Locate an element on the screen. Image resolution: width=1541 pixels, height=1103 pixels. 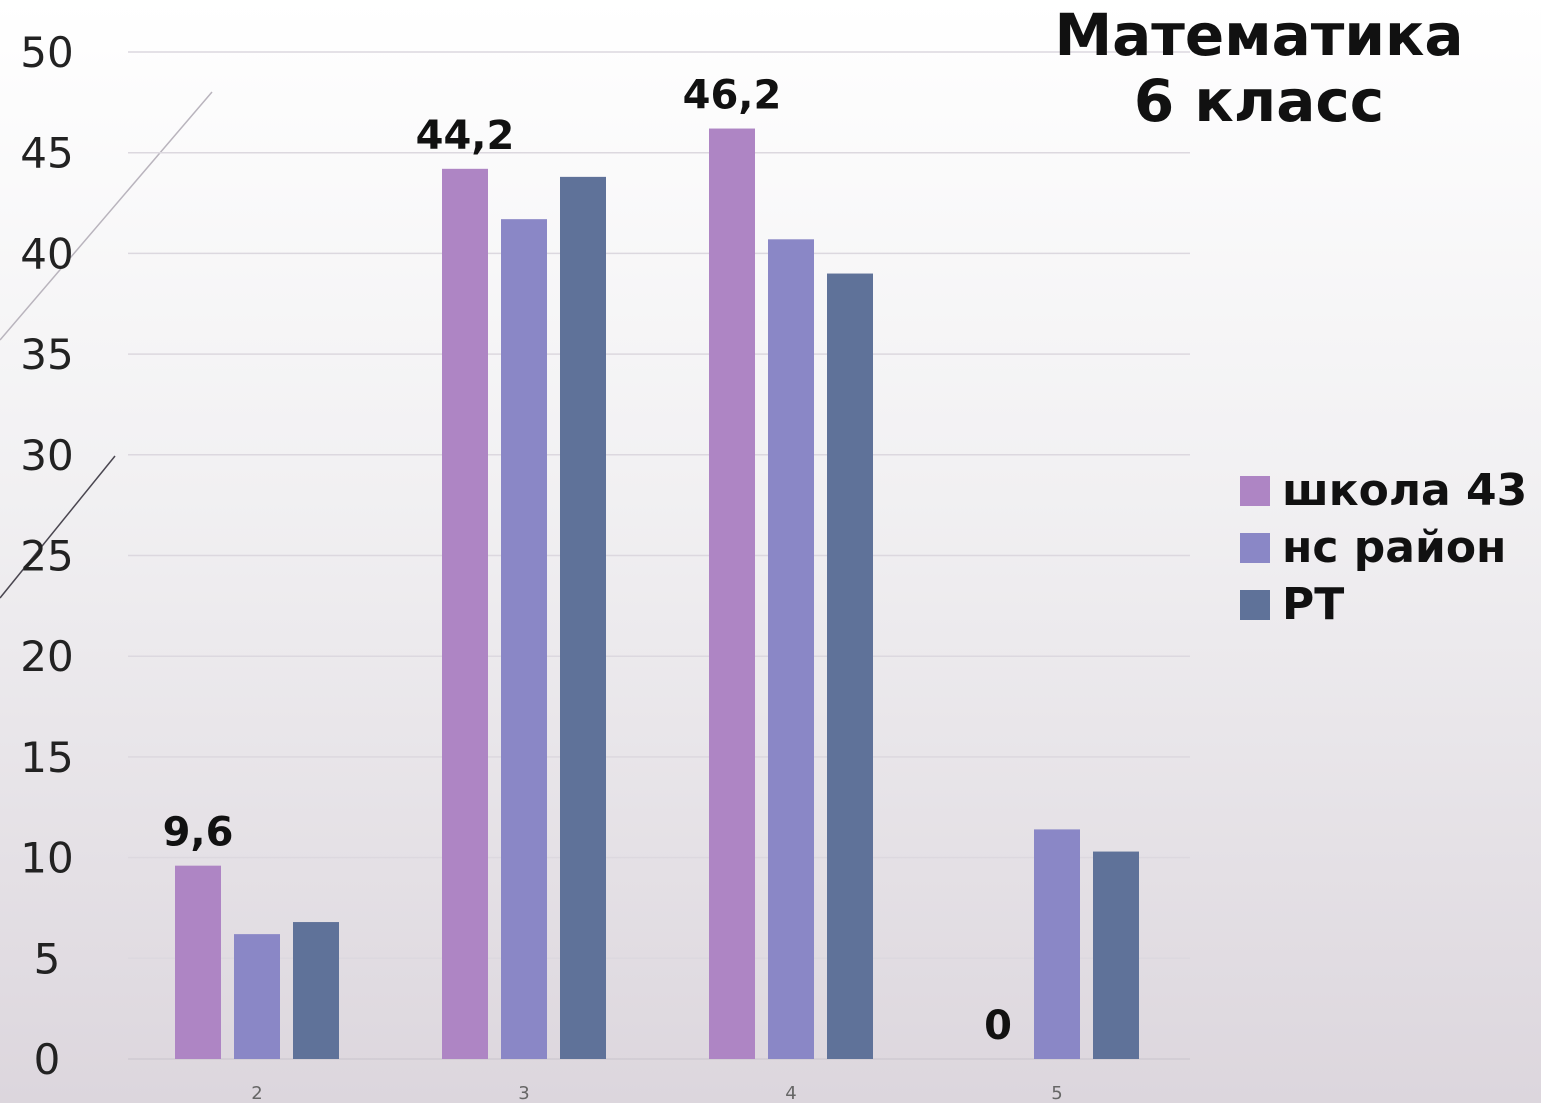
chart-legend: школа 43 нс район РТ is located at coordinates (1383, 547).